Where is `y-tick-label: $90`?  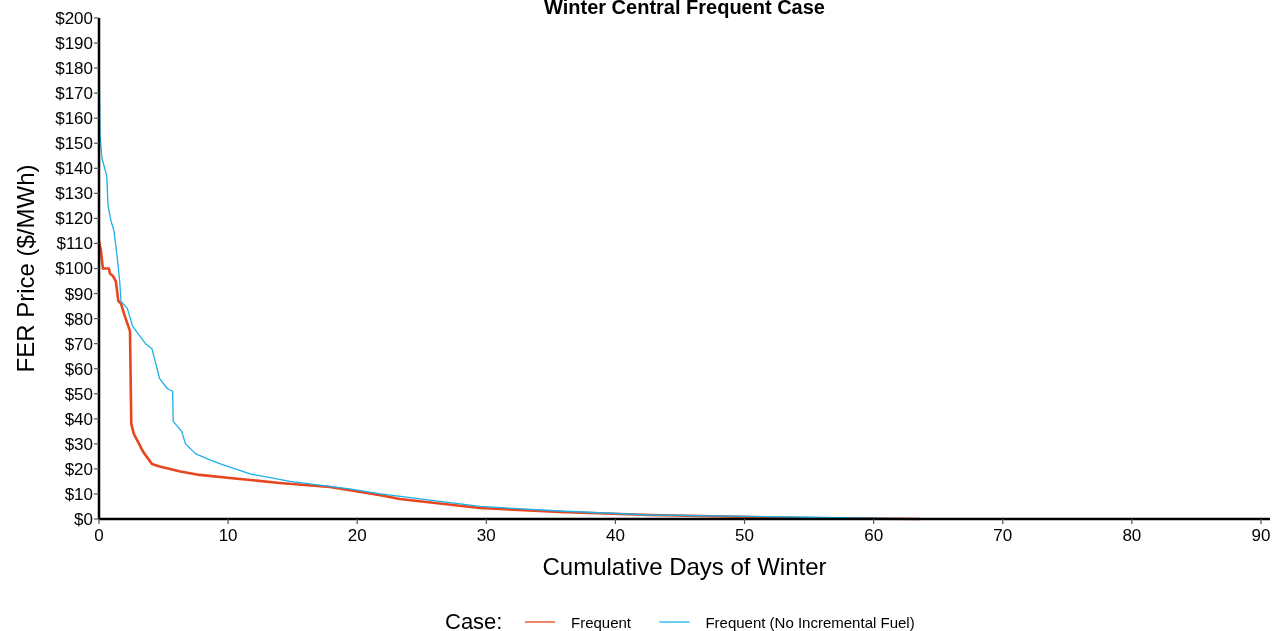 y-tick-label: $90 is located at coordinates (78, 294).